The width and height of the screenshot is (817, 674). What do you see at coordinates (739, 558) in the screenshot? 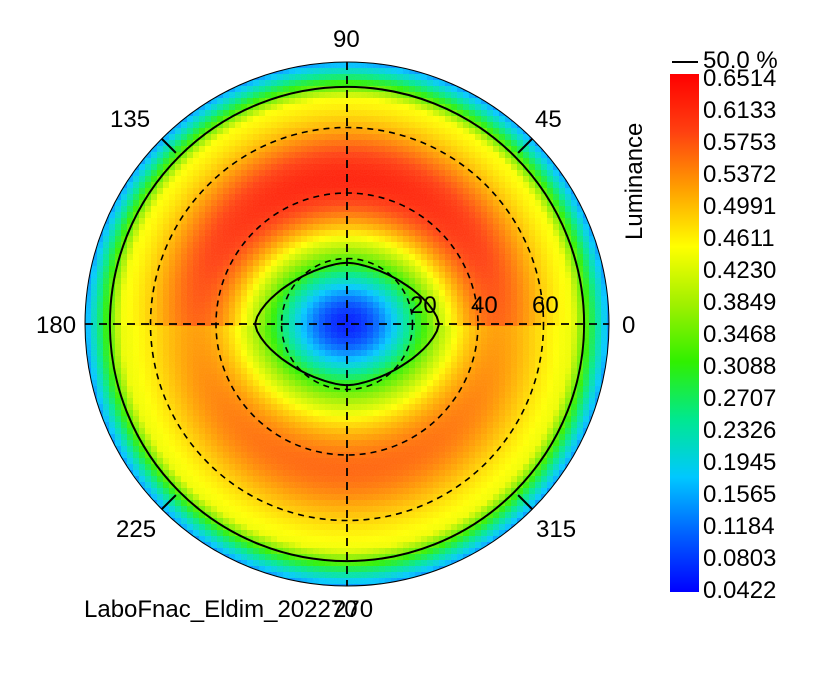
I see `colorbar-tick-label: 0.0803` at bounding box center [739, 558].